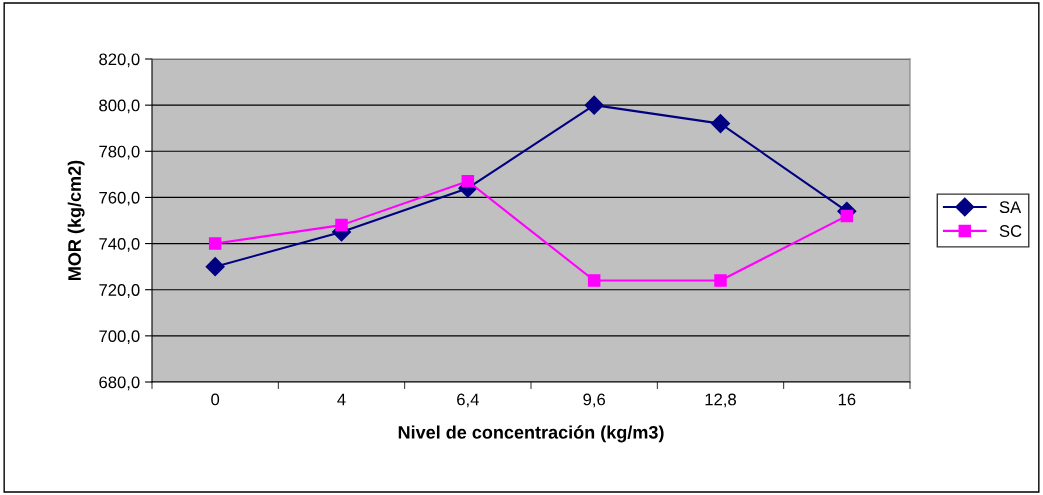  Describe the element at coordinates (594, 400) in the screenshot. I see `x-tick-label: 9,6` at that location.